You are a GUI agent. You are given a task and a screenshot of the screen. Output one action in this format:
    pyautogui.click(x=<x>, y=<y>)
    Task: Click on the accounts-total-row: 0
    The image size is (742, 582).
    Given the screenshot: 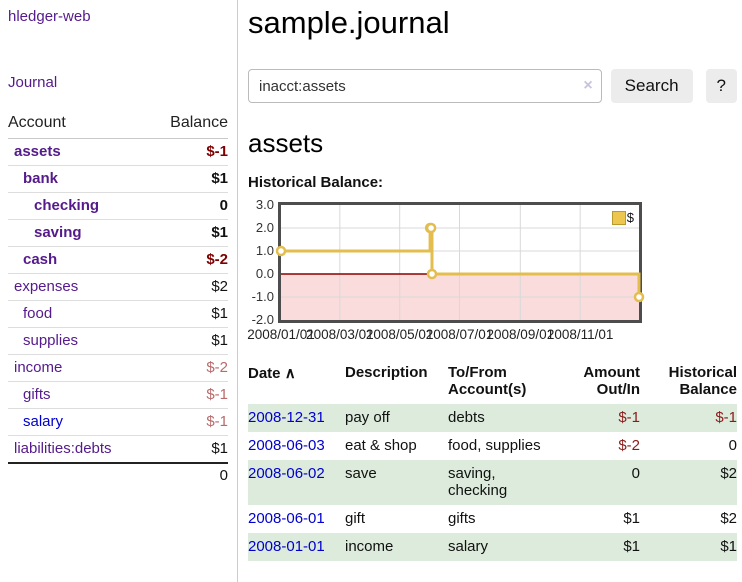 What is the action you would take?
    pyautogui.click(x=118, y=474)
    